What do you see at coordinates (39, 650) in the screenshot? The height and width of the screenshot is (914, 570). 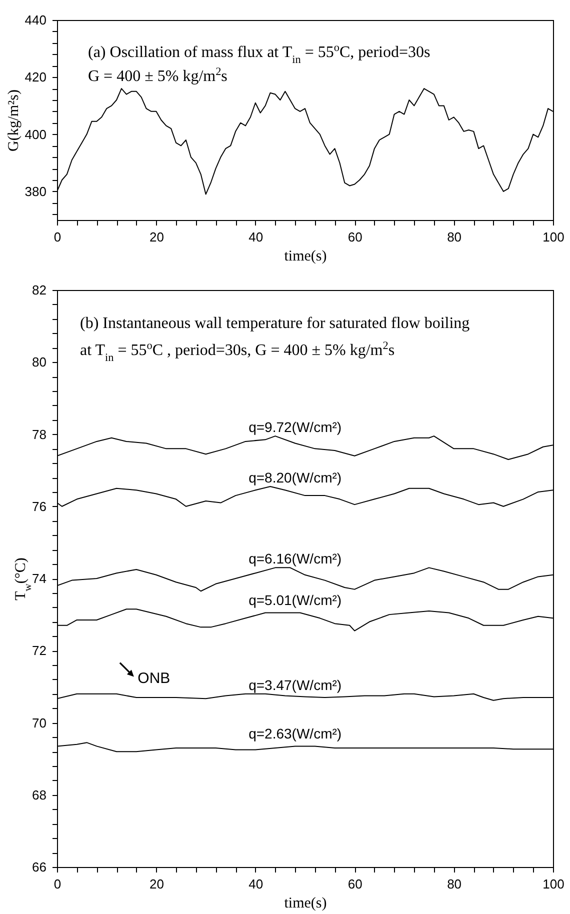 I see `y-tick-label: 72` at bounding box center [39, 650].